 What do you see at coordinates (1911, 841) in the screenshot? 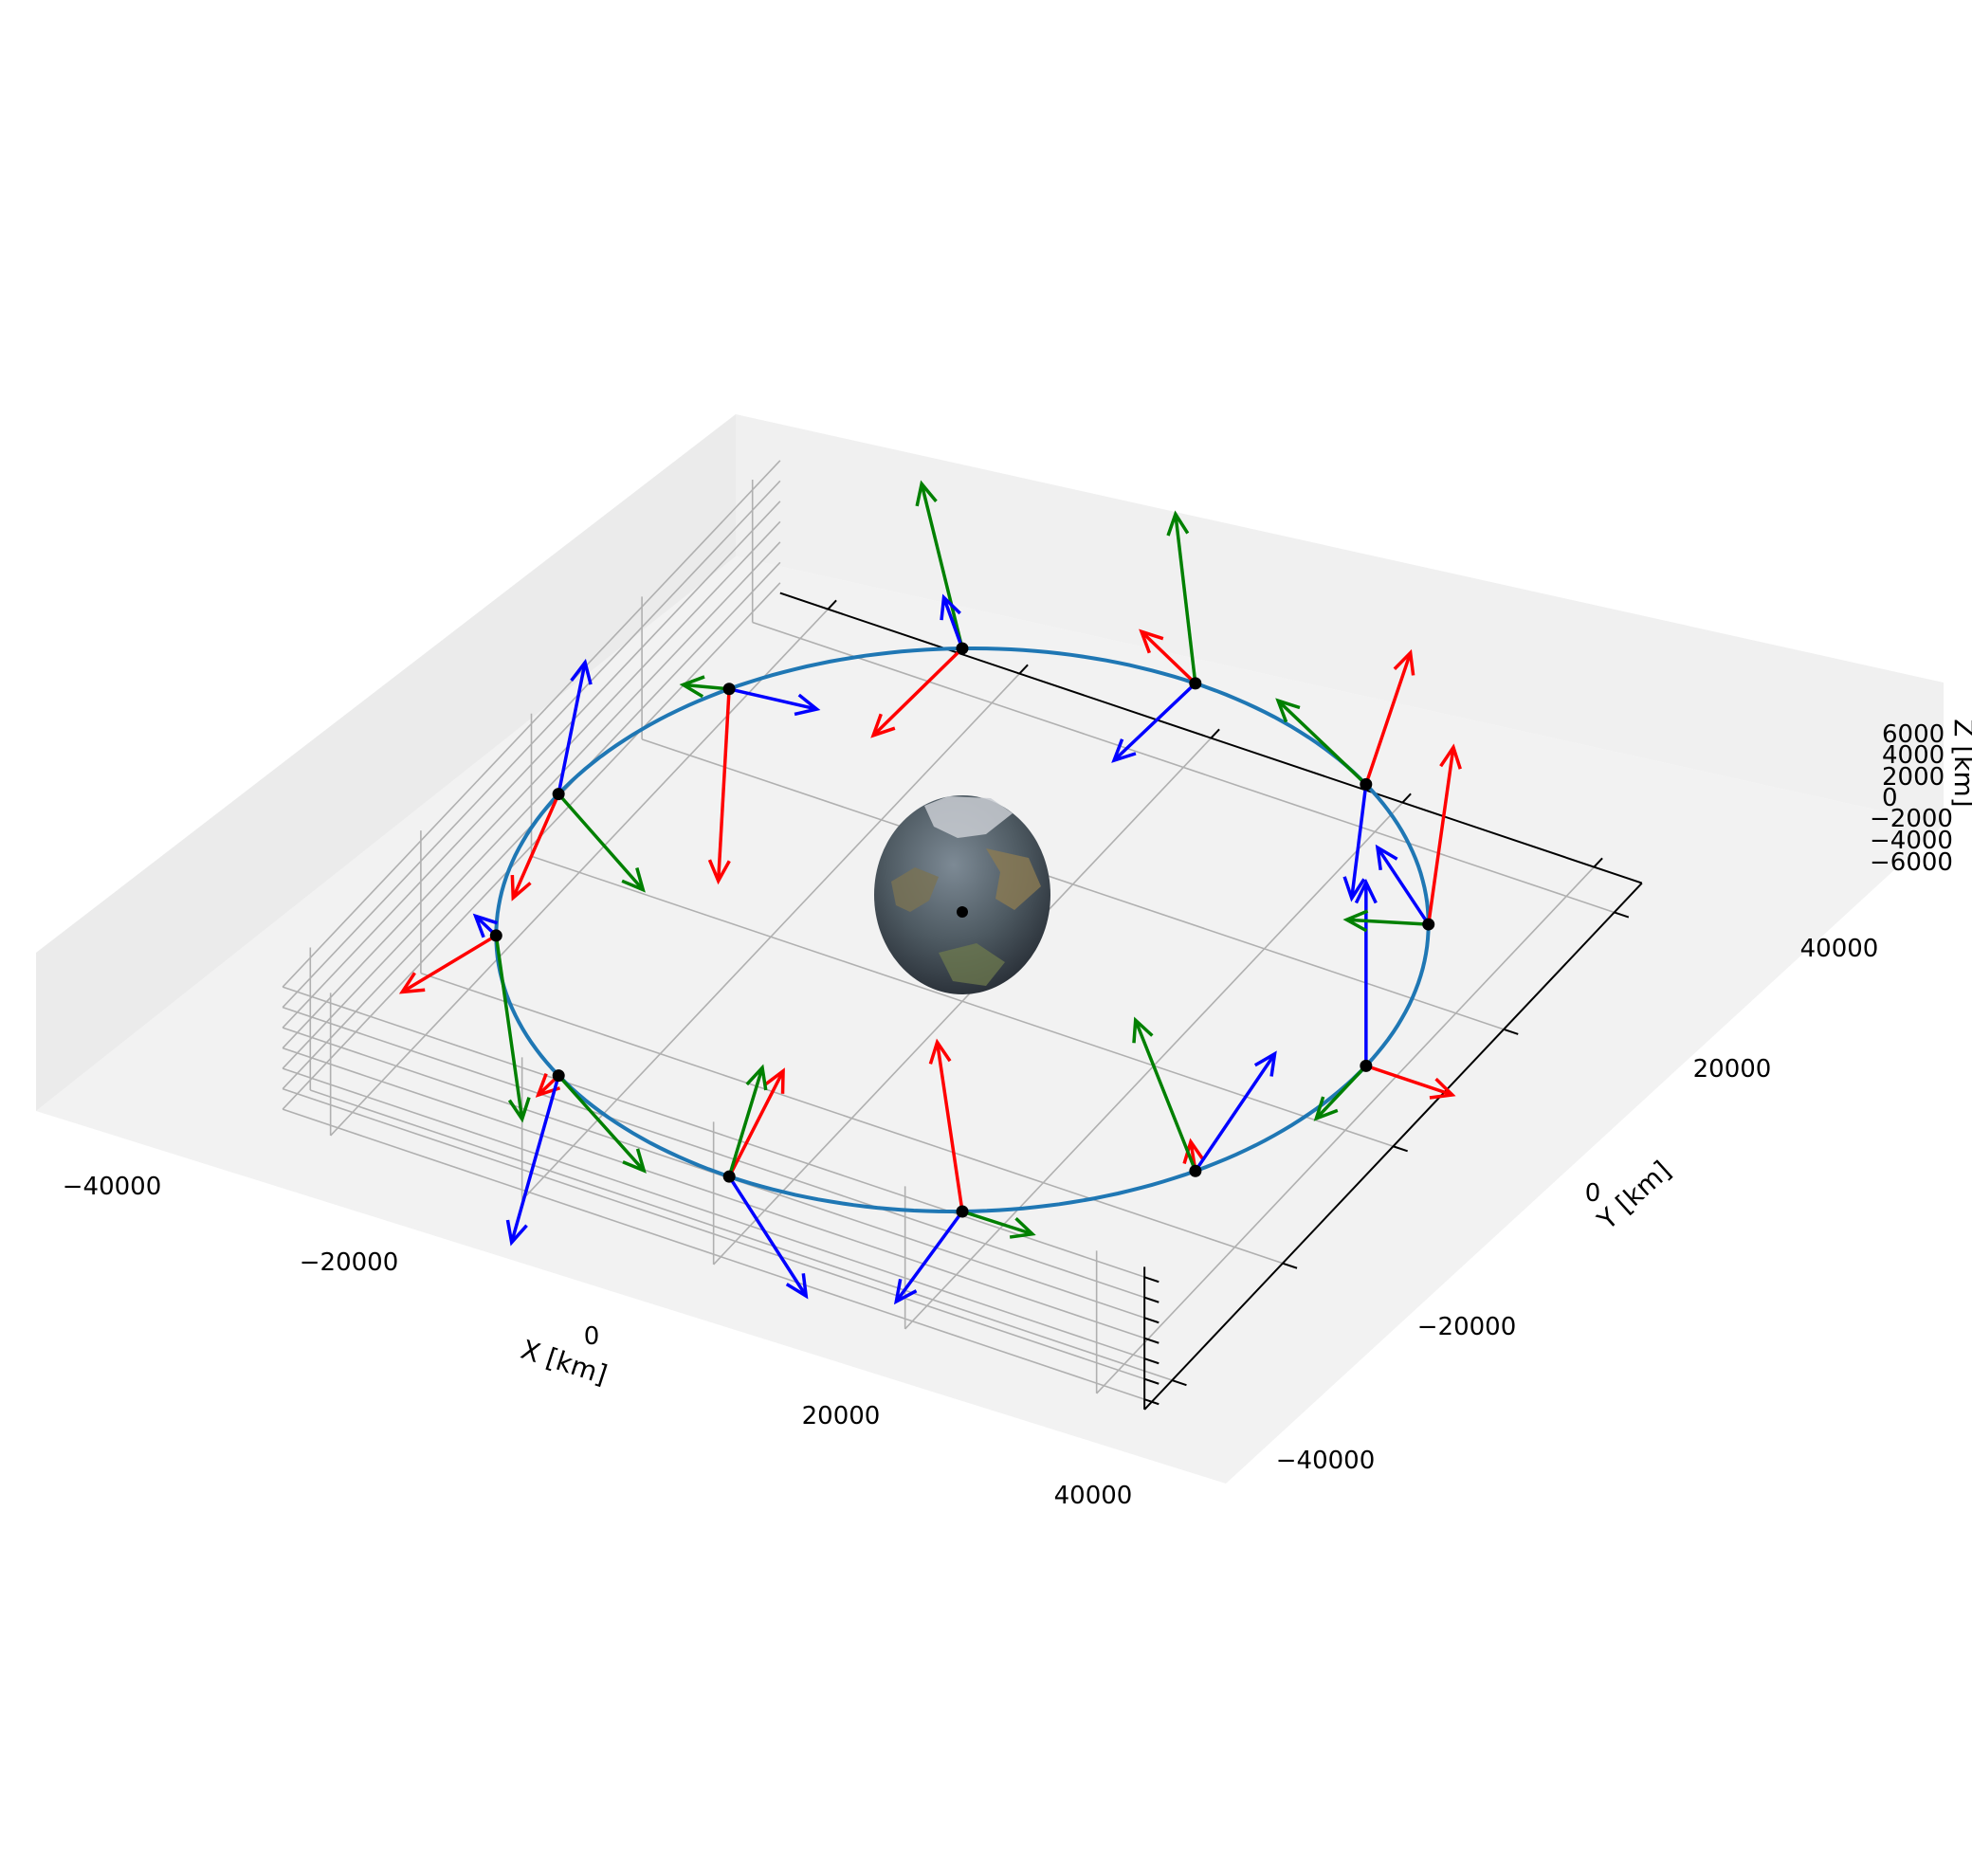
I see `z-tick-label: −4000` at bounding box center [1911, 841].